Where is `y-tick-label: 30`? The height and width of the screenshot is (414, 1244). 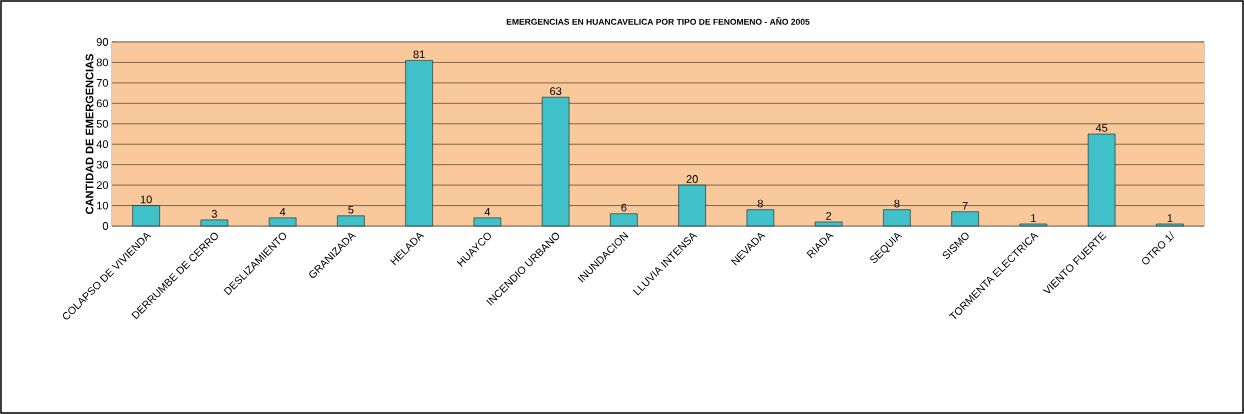 y-tick-label: 30 is located at coordinates (102, 164).